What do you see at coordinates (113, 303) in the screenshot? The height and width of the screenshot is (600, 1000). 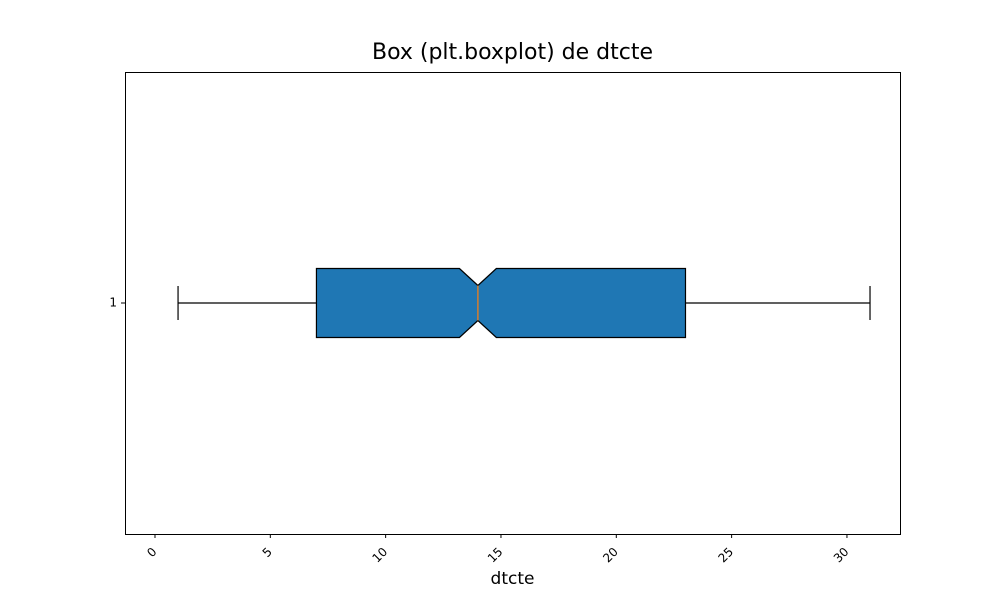 I see `y-tick-label: 1` at bounding box center [113, 303].